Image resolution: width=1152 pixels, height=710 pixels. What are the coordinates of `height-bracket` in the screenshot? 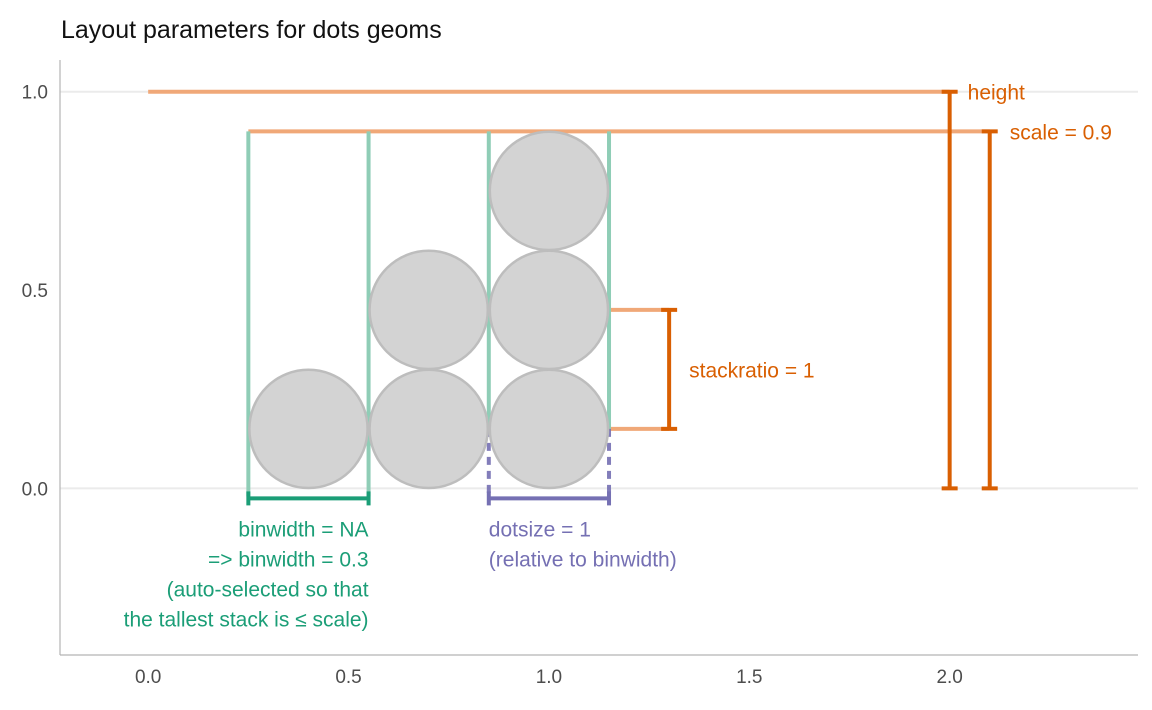 It's located at (949, 290).